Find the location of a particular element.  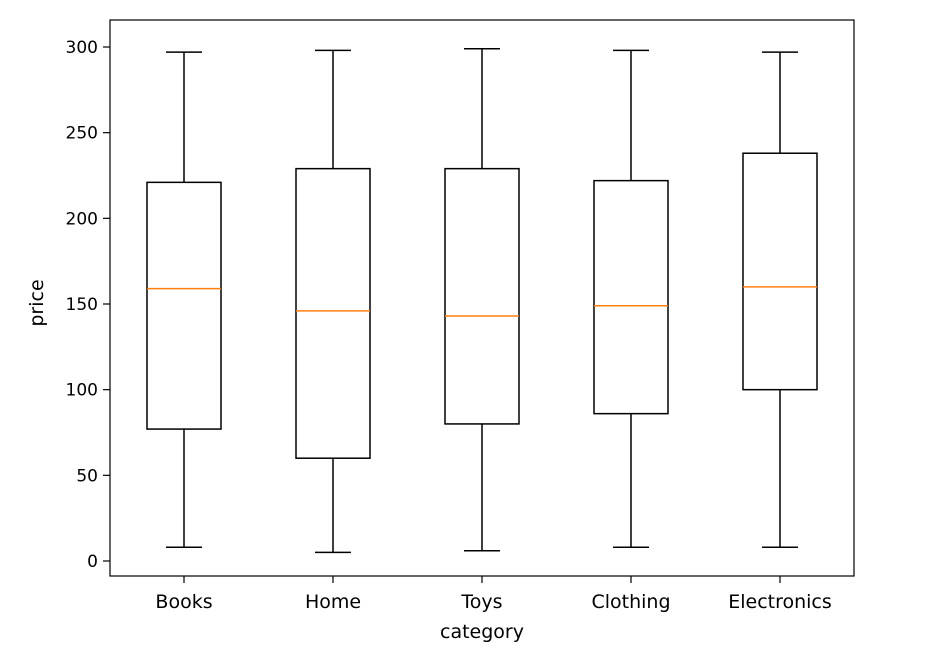

y-tick-label: 150 is located at coordinates (82, 305).